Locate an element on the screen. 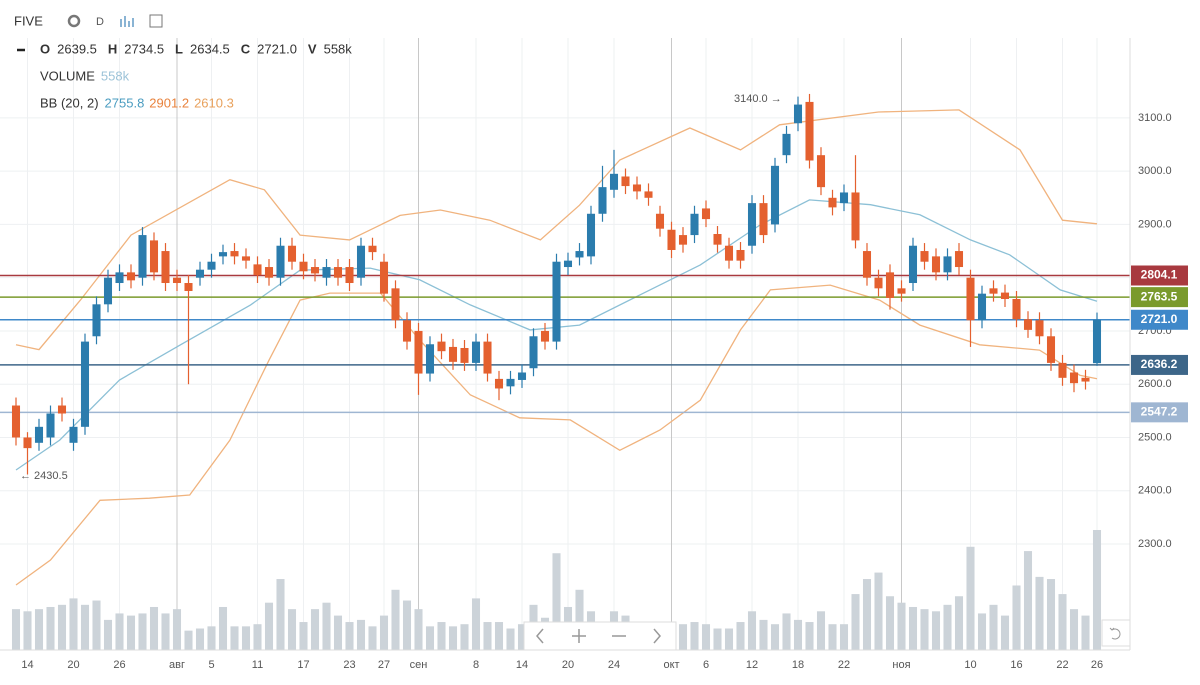 This screenshot has width=1200, height=685. interval: D is located at coordinates (100, 22).